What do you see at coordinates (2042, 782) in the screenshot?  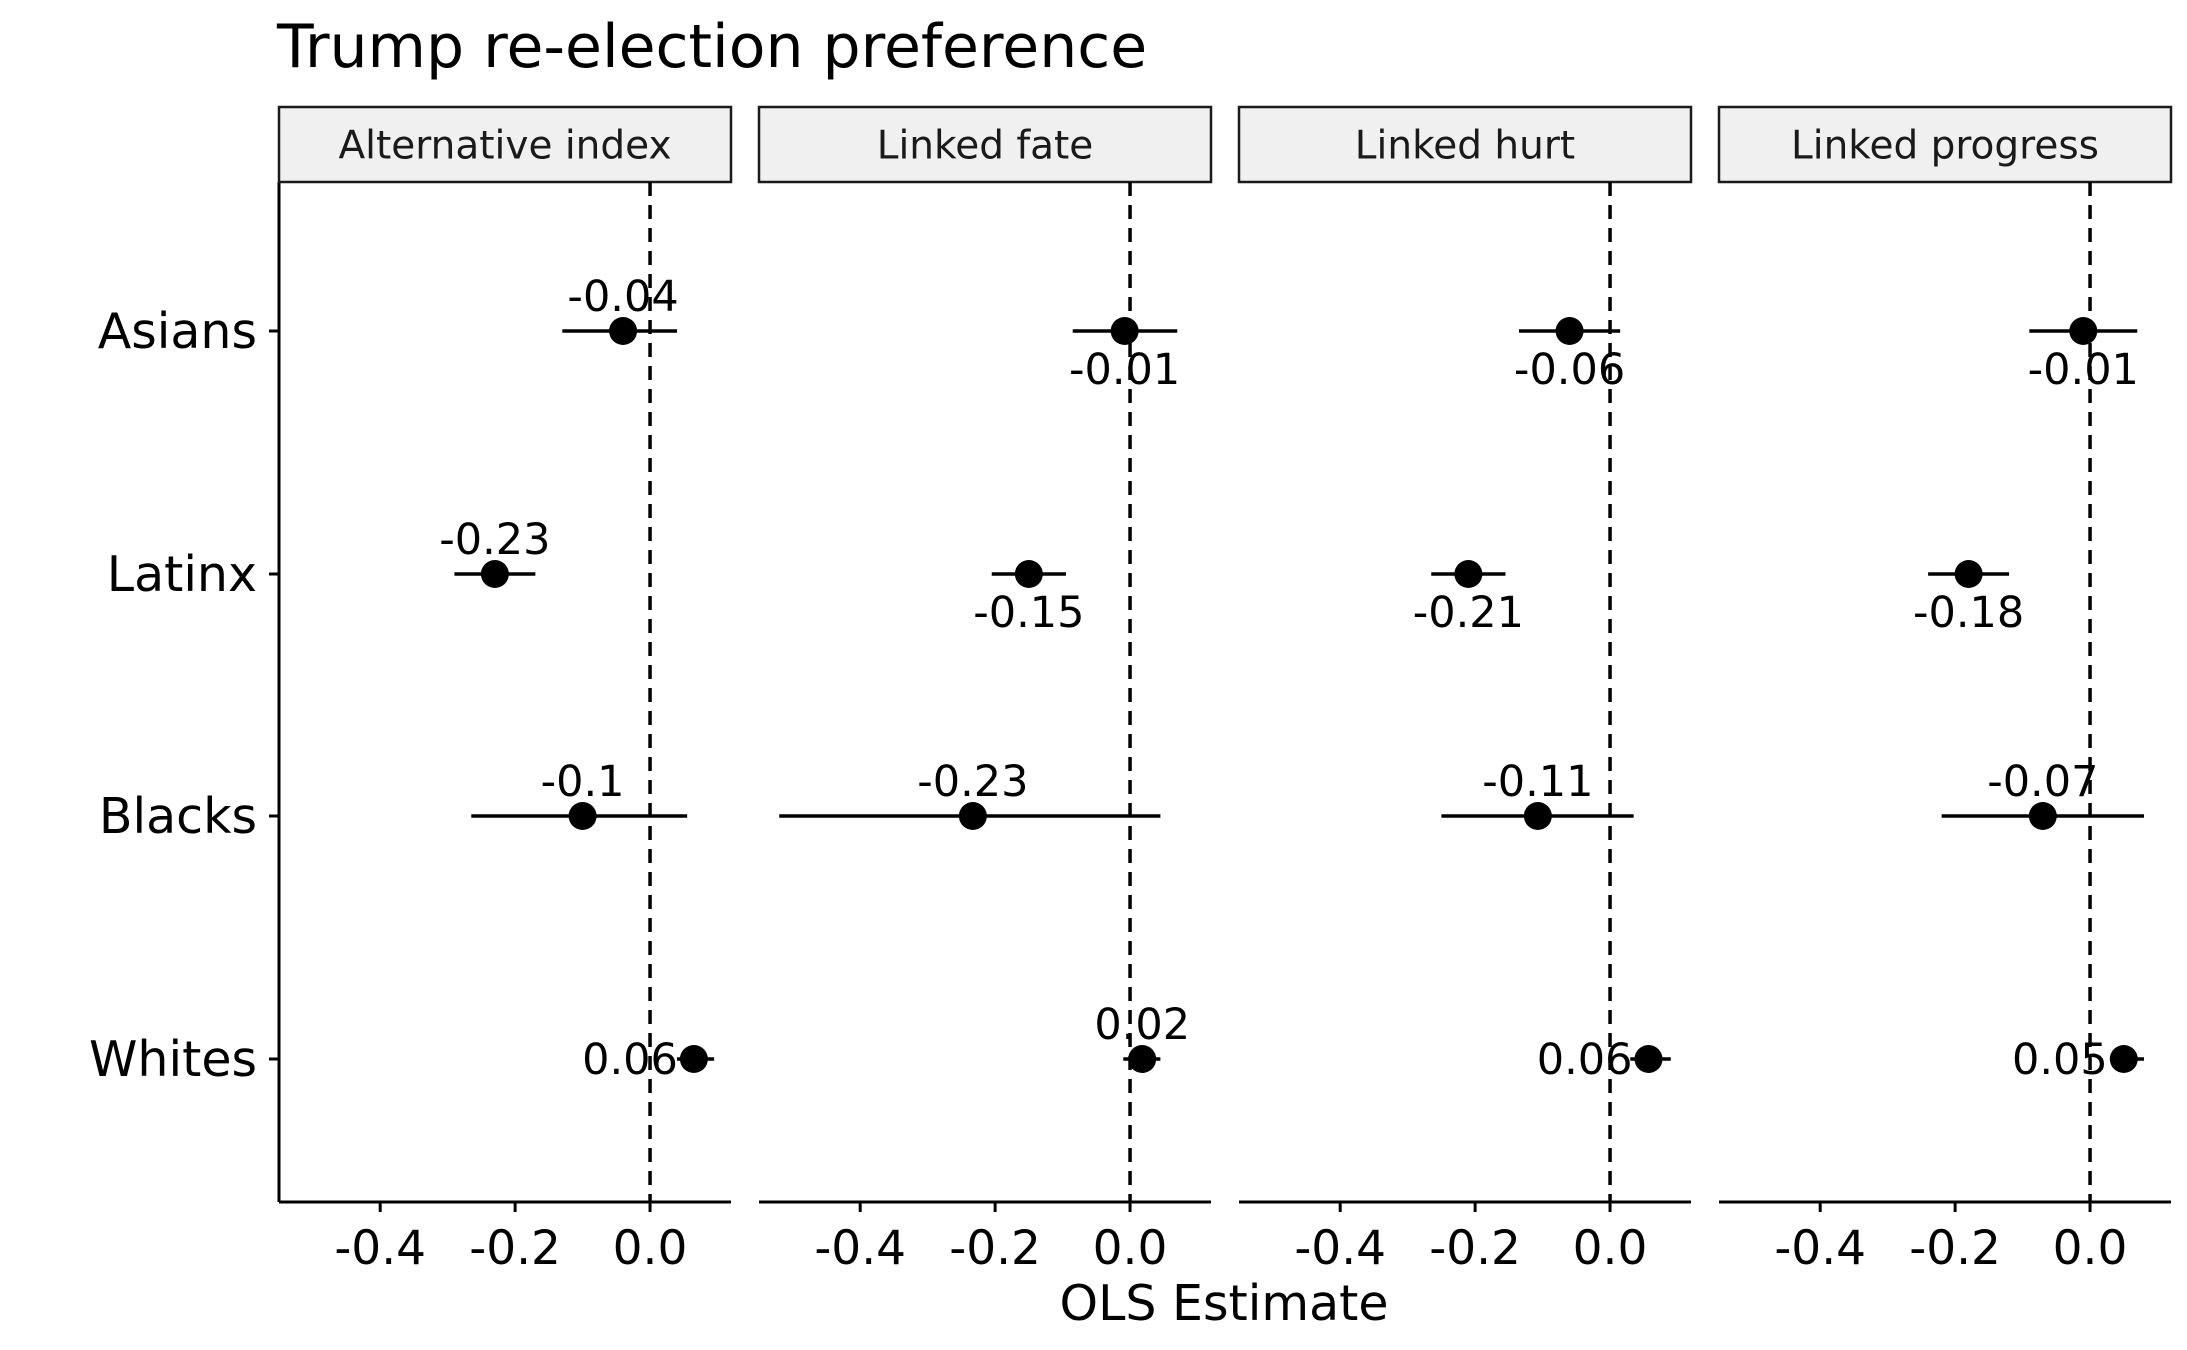 I see `data-label-blacks: -0.07` at bounding box center [2042, 782].